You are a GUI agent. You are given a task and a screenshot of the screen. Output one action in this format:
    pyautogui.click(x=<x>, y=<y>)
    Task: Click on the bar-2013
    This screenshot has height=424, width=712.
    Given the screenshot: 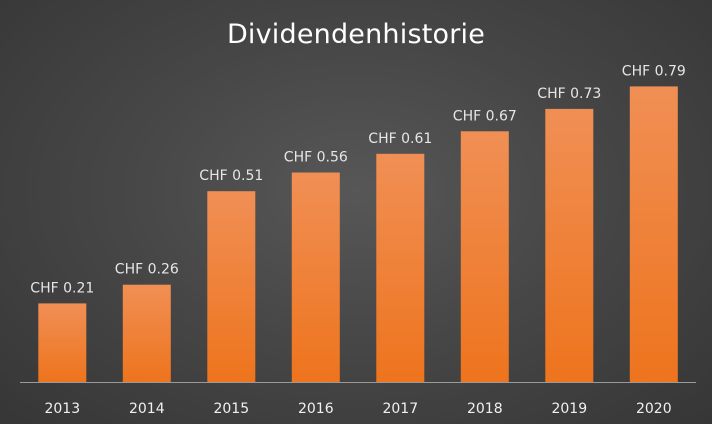 What is the action you would take?
    pyautogui.click(x=62, y=342)
    